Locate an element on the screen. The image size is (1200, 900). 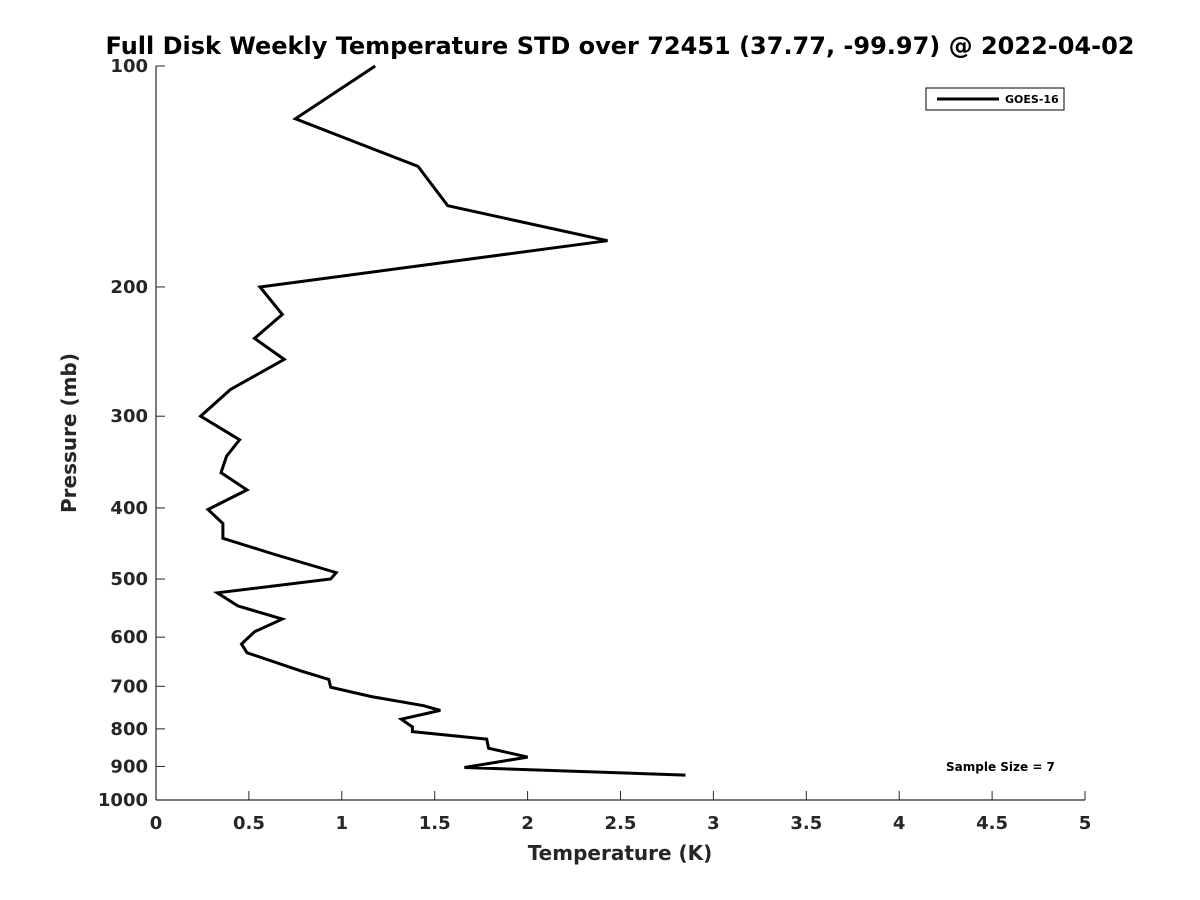
y-tick-label: 900 is located at coordinates (129, 766).